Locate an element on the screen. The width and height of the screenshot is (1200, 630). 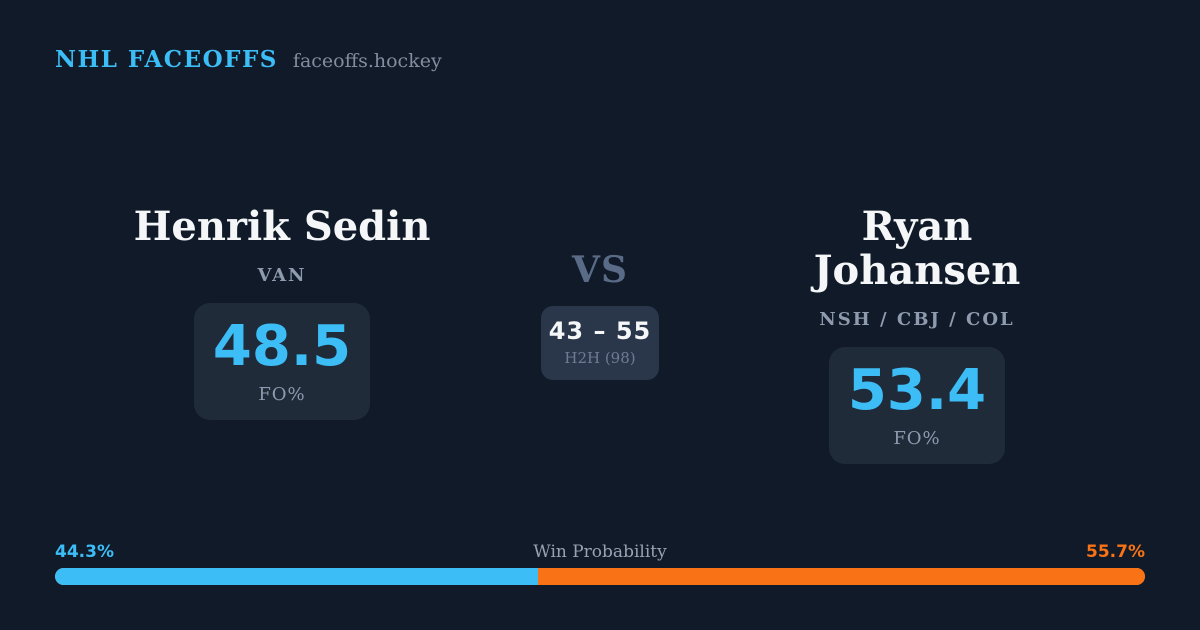
right-stat-label: FO% is located at coordinates (917, 438).